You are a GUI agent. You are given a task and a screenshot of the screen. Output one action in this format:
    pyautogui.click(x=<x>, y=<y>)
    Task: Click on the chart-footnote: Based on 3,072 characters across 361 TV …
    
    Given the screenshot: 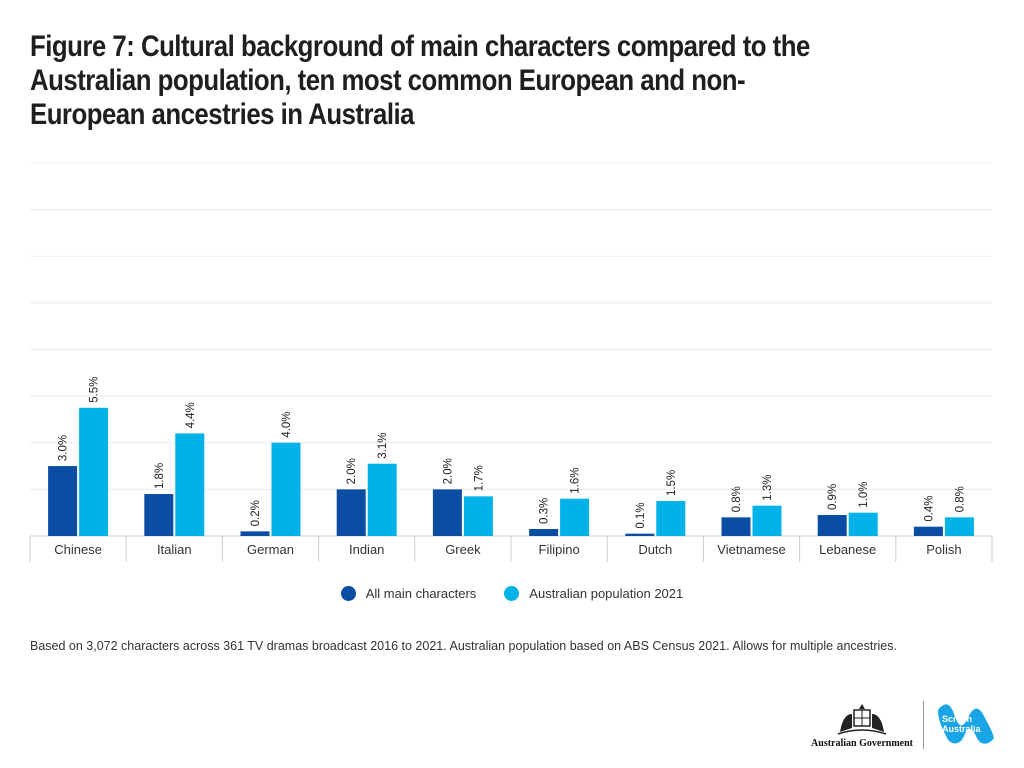 What is the action you would take?
    pyautogui.click(x=463, y=646)
    